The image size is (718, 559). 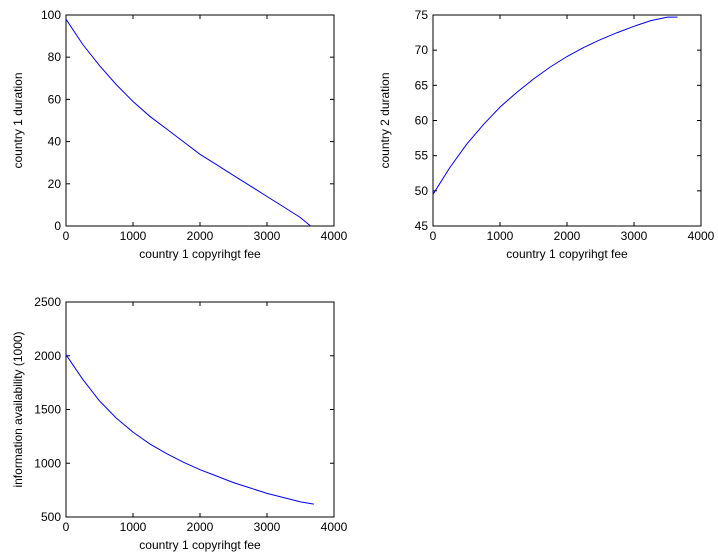 I want to click on y-tick-label: 70, so click(x=422, y=50).